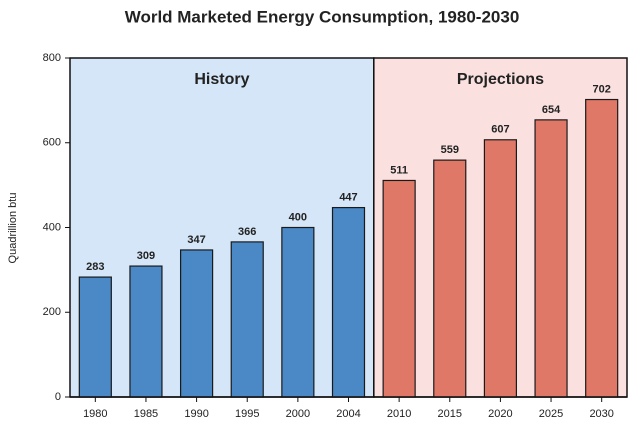  I want to click on data-label: 366, so click(247, 232).